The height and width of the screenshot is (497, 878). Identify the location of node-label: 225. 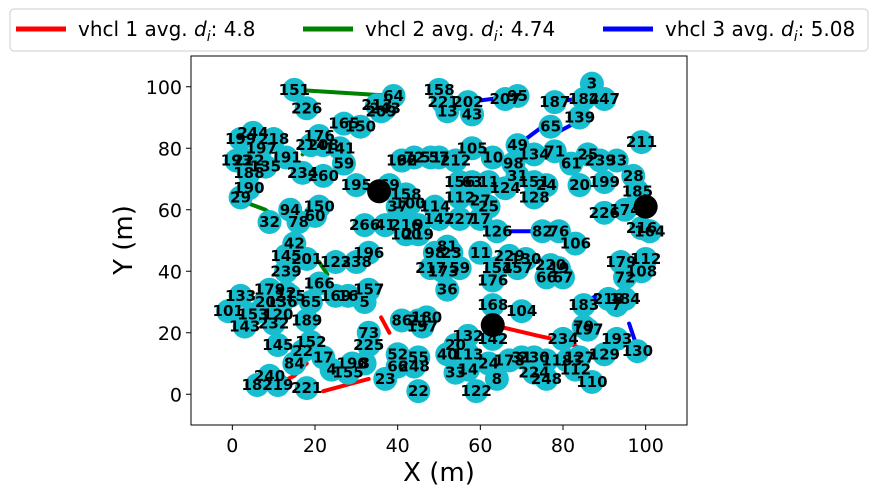
(368, 345).